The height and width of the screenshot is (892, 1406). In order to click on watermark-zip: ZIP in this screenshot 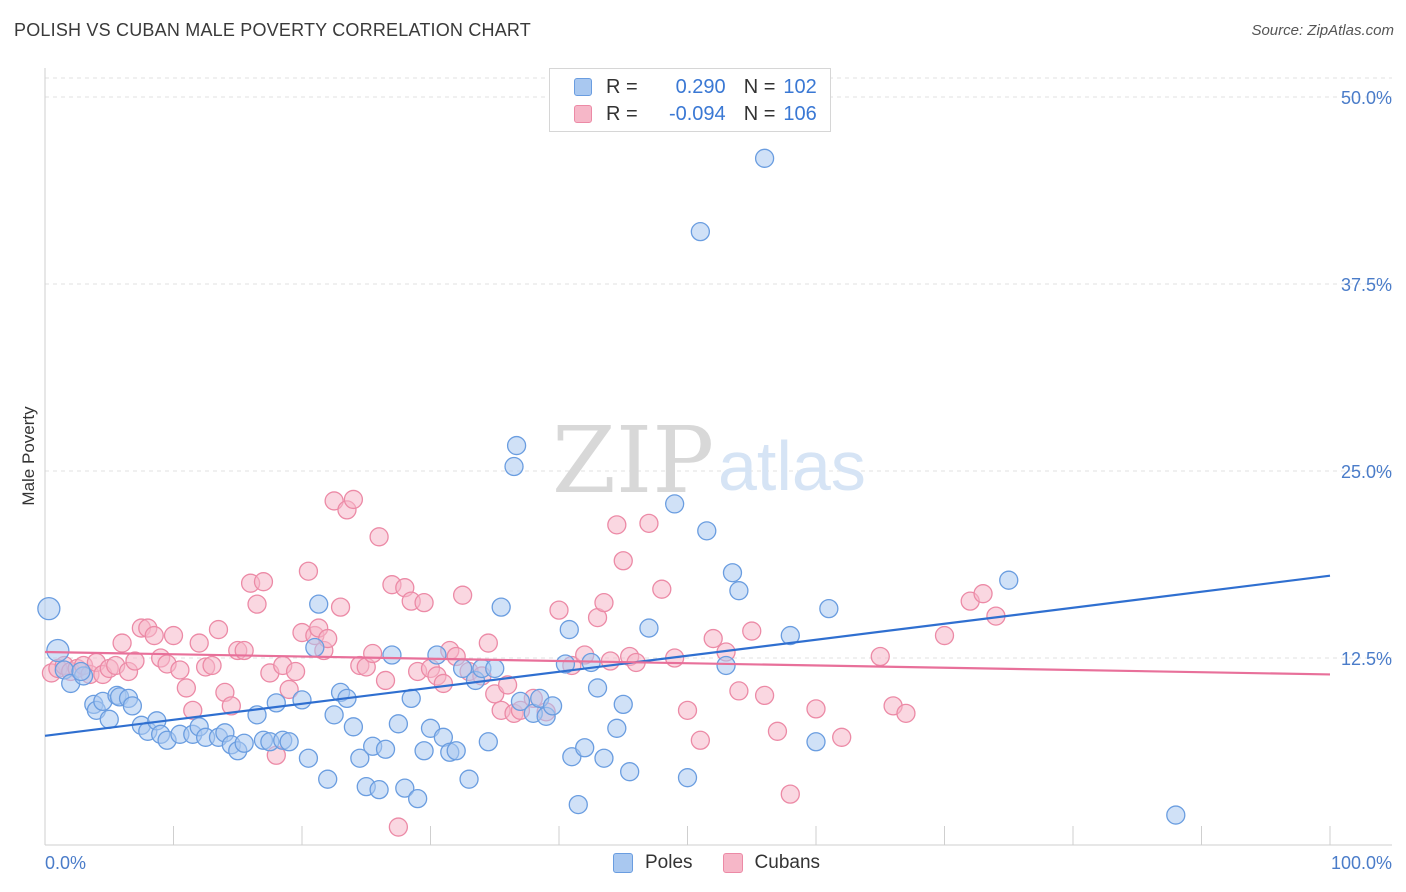, I will do `click(633, 460)`.